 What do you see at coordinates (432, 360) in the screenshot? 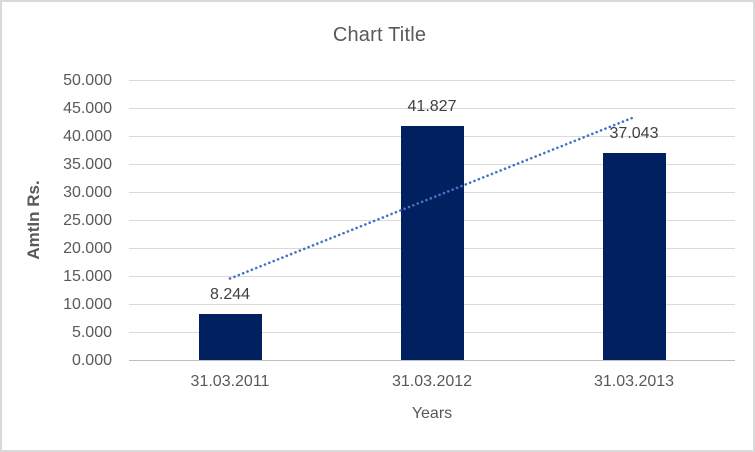
I see `x-axis-line` at bounding box center [432, 360].